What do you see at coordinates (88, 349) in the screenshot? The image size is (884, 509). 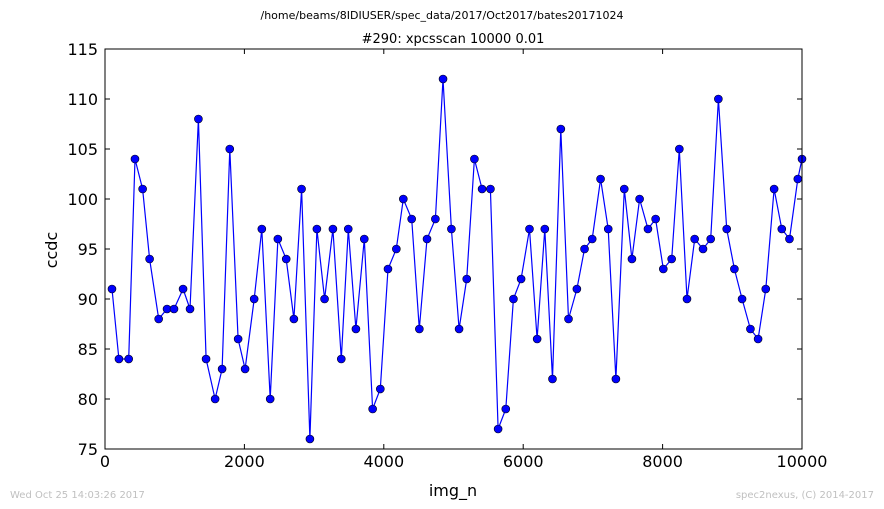 I see `y-tick-label: 85` at bounding box center [88, 349].